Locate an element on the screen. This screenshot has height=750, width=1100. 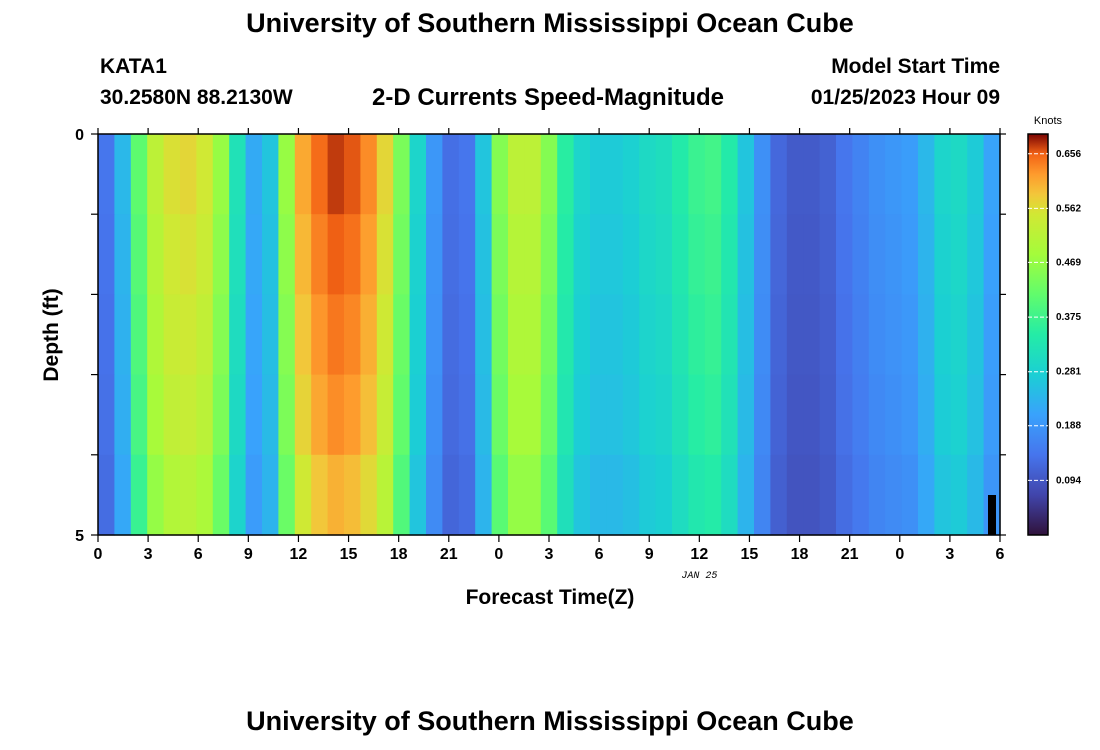
x-tick-label: 12 is located at coordinates (699, 554).